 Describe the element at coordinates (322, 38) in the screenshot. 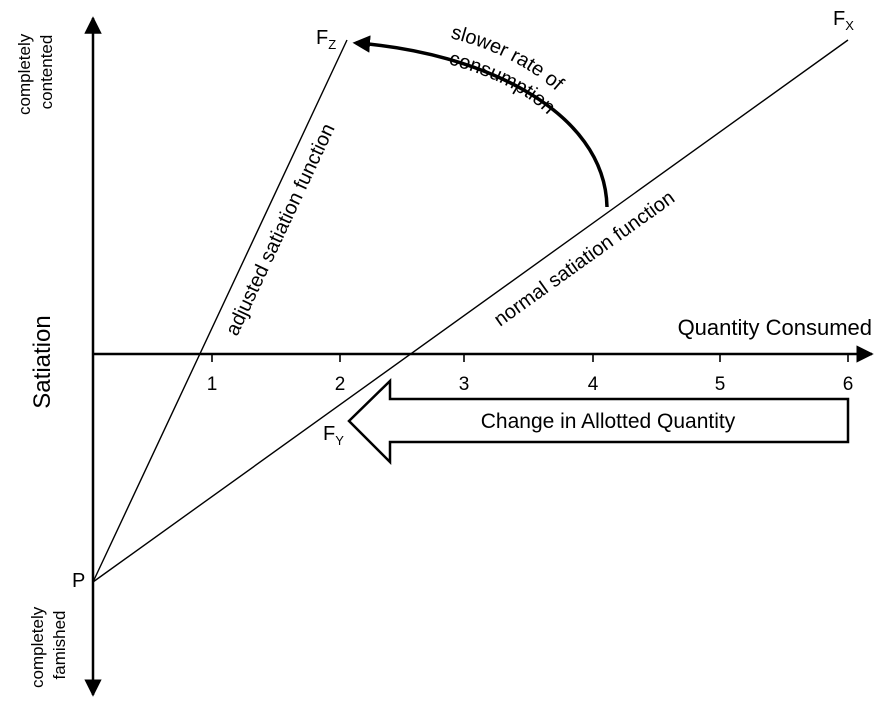

I see `fz-label-main: F` at that location.